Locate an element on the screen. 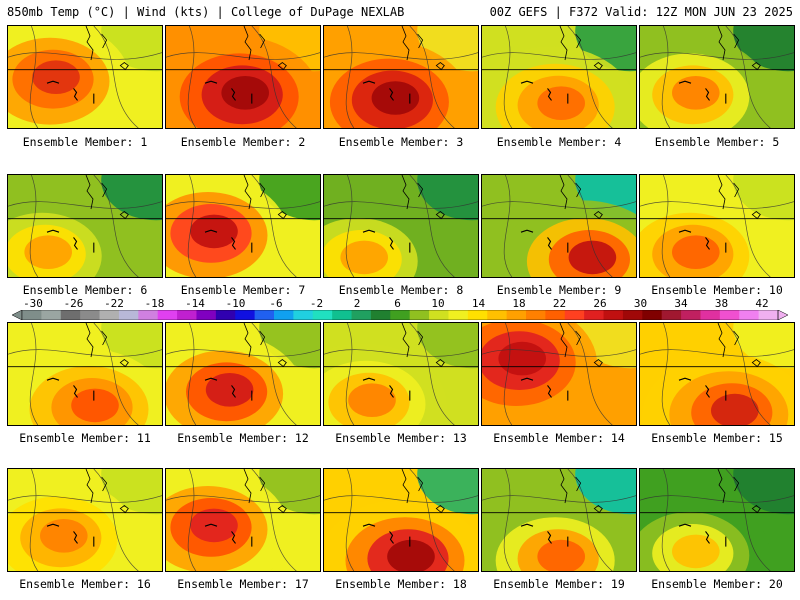 This screenshot has width=800, height=600. colorbar-tick-label: 2 is located at coordinates (357, 303).